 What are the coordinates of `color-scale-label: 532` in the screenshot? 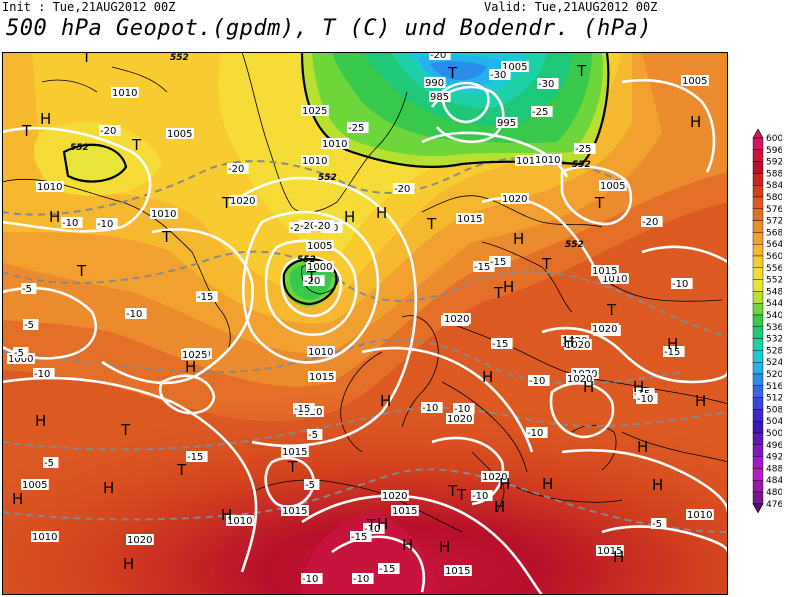 It's located at (774, 340).